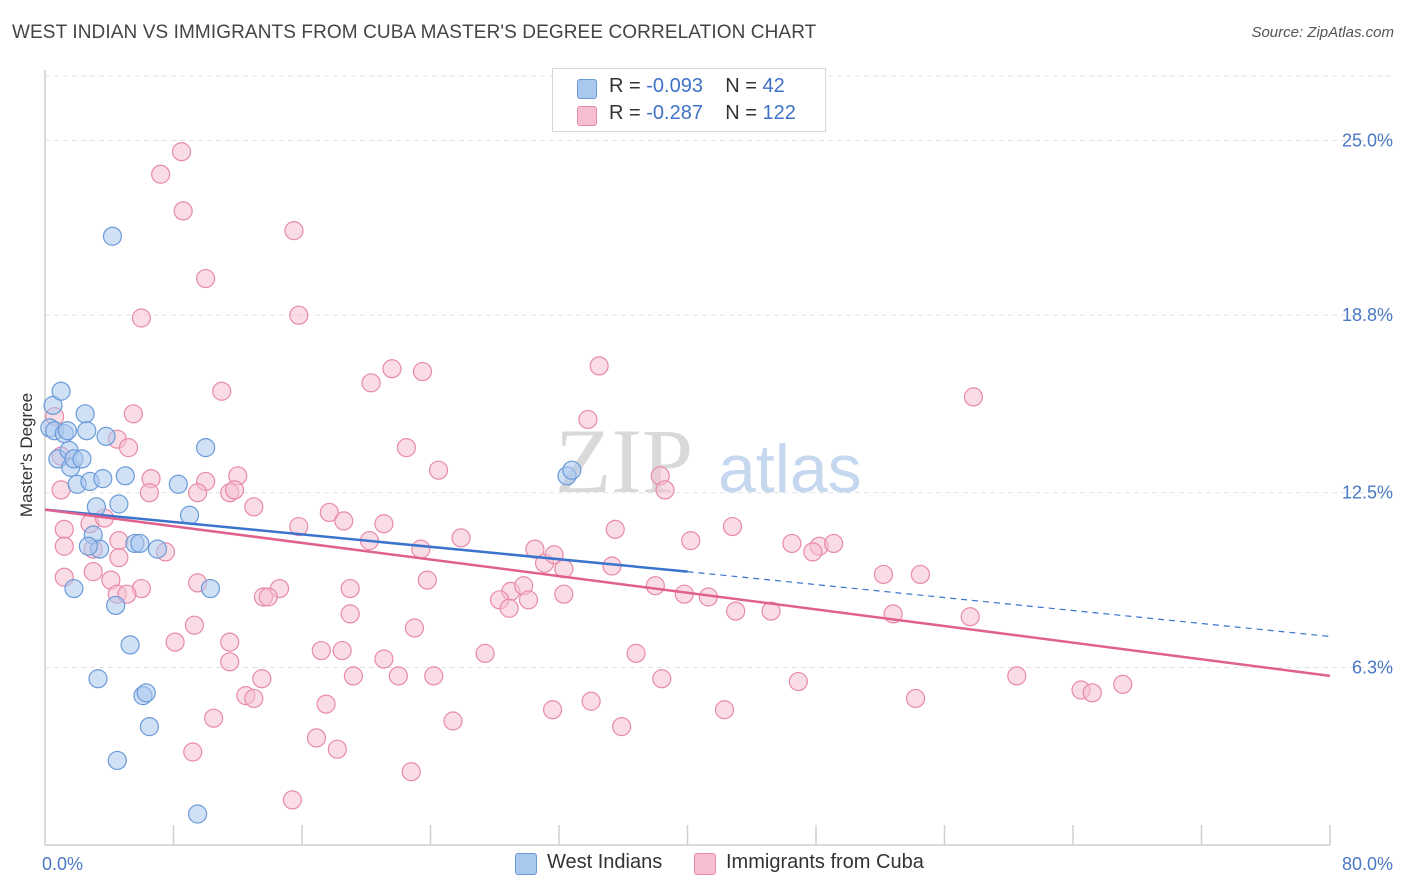  I want to click on watermark-zip: ZIP, so click(624, 461).